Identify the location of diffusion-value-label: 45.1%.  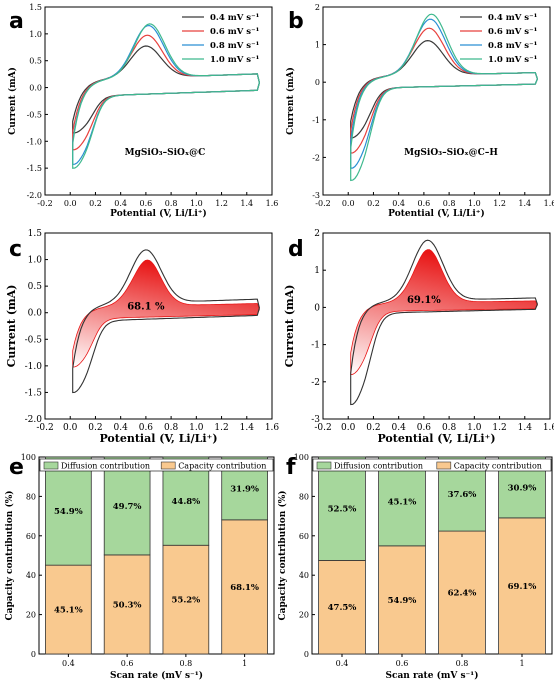
(402, 502).